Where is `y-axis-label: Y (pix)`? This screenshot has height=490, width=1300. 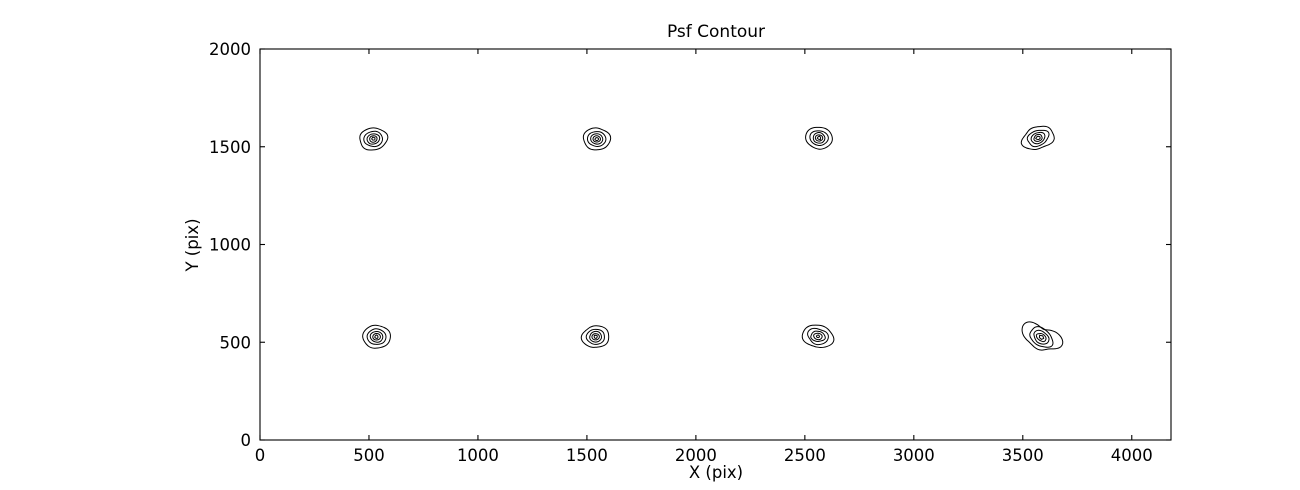 y-axis-label: Y (pix) is located at coordinates (192, 245).